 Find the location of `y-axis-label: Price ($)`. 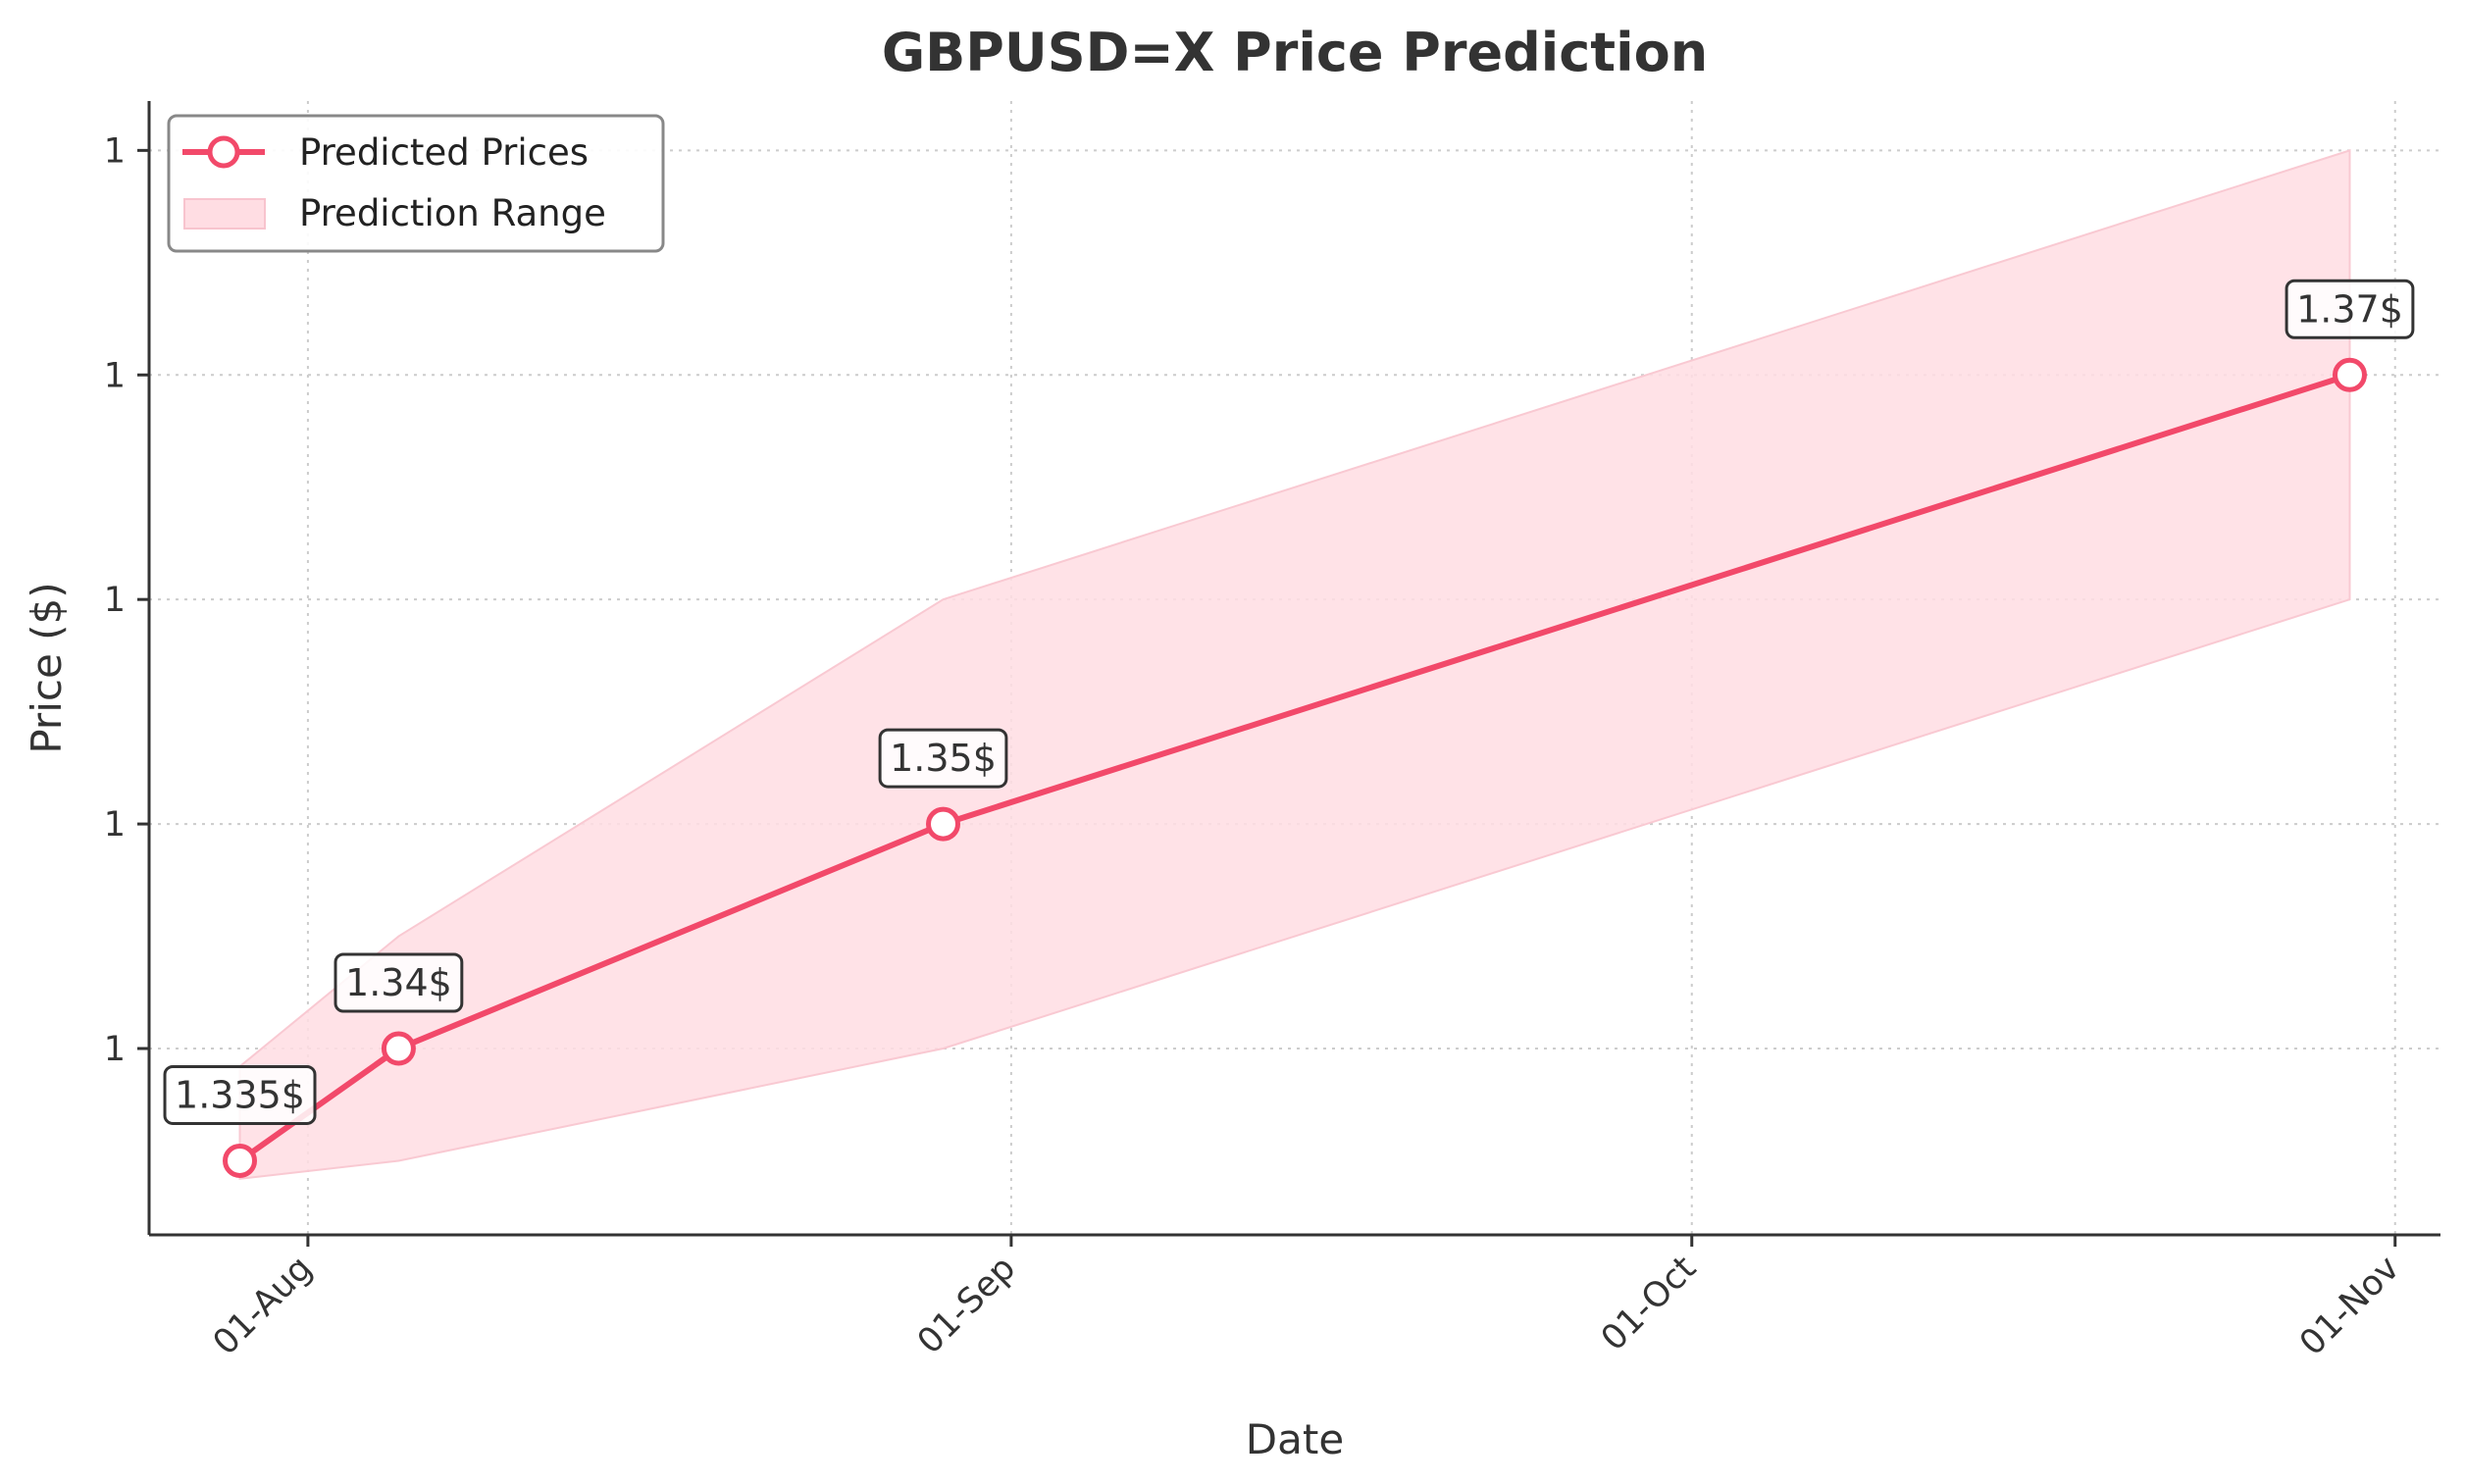

y-axis-label: Price ($) is located at coordinates (47, 668).